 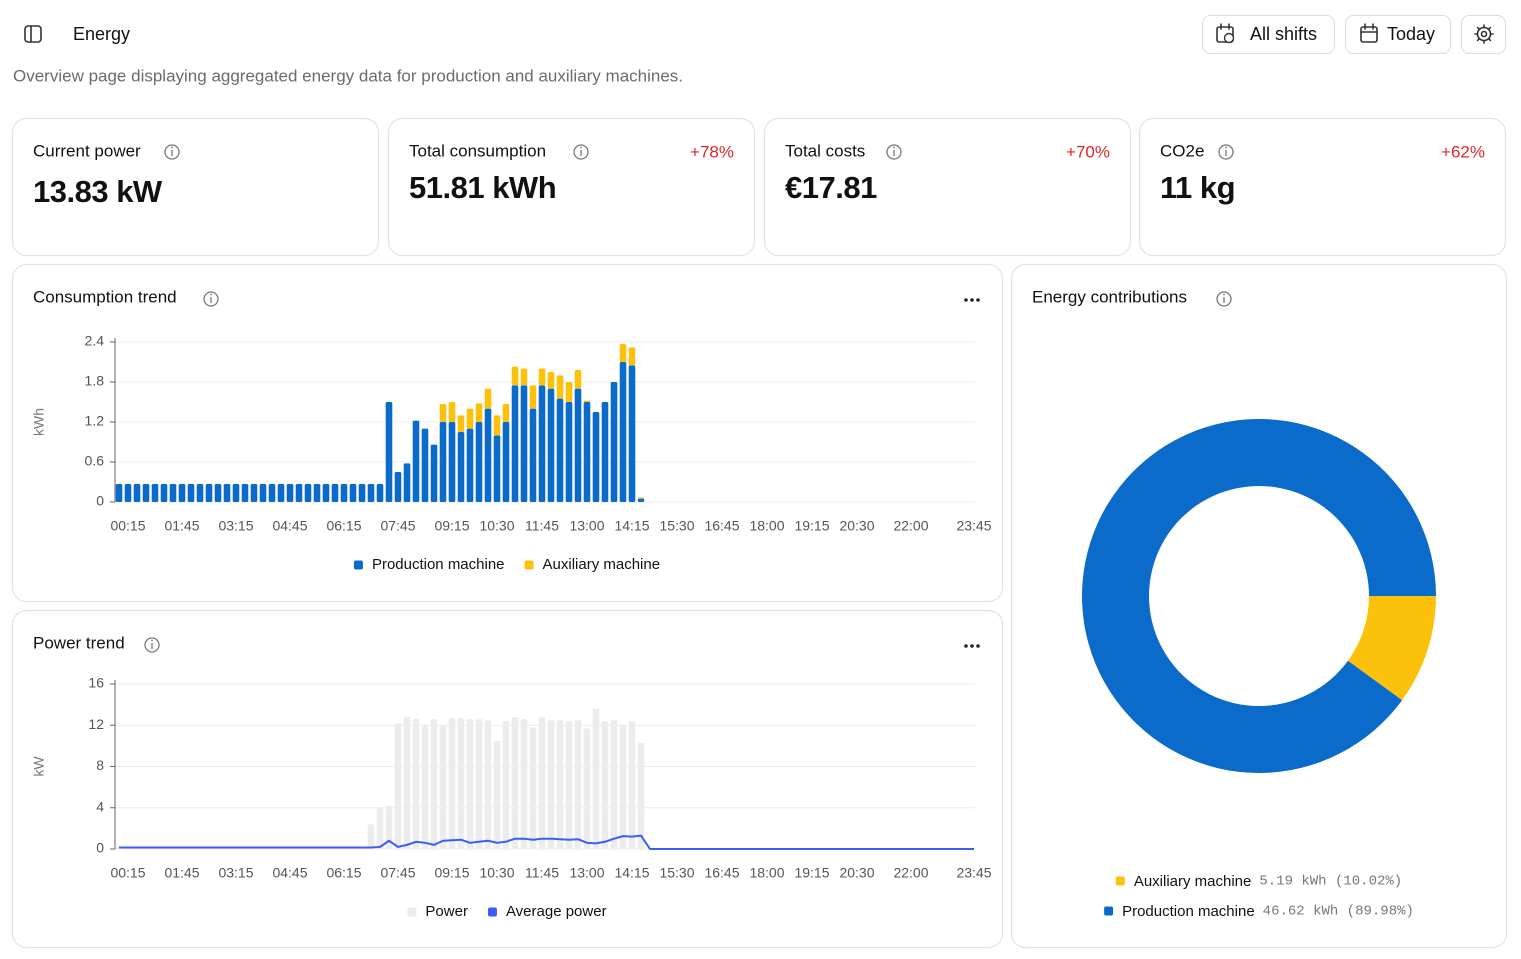 I want to click on x-tick-label: 15:30, so click(x=676, y=526).